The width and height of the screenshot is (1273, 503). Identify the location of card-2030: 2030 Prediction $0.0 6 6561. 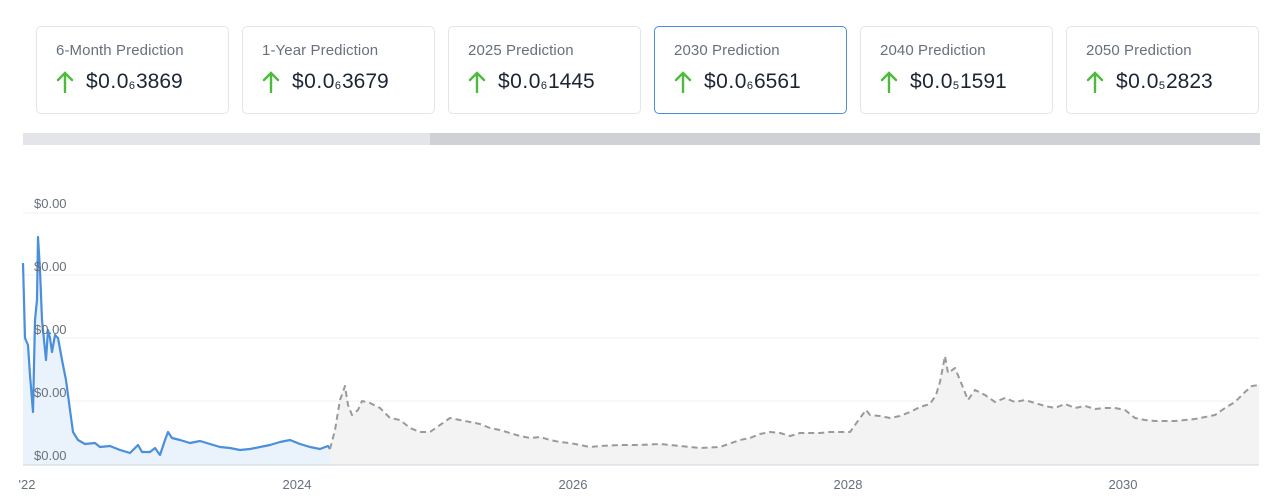
(750, 70).